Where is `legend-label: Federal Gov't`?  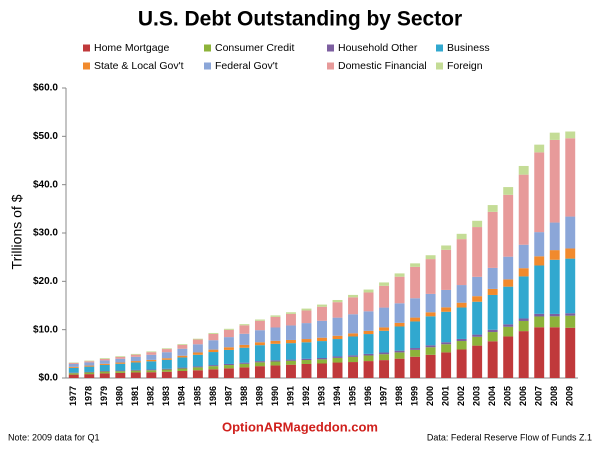
legend-label: Federal Gov't is located at coordinates (246, 66).